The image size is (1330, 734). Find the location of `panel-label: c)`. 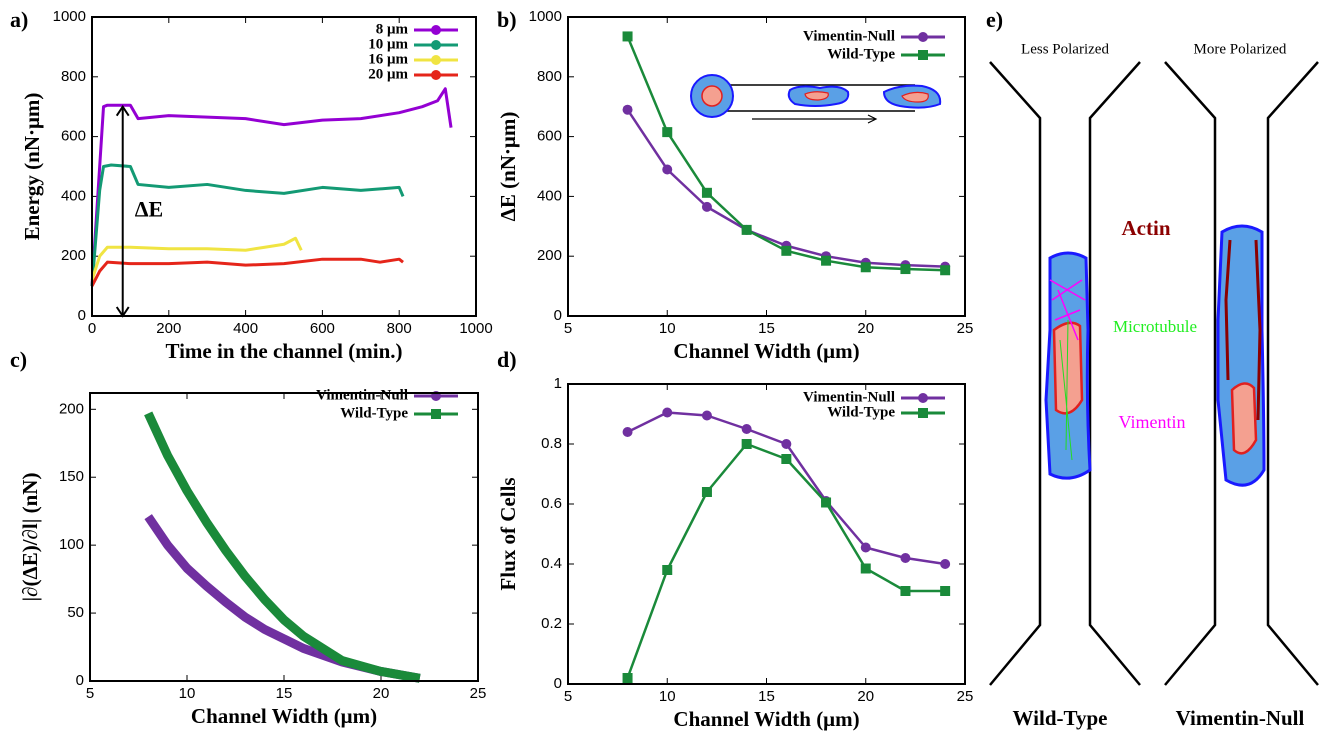

panel-label: c) is located at coordinates (18, 359).